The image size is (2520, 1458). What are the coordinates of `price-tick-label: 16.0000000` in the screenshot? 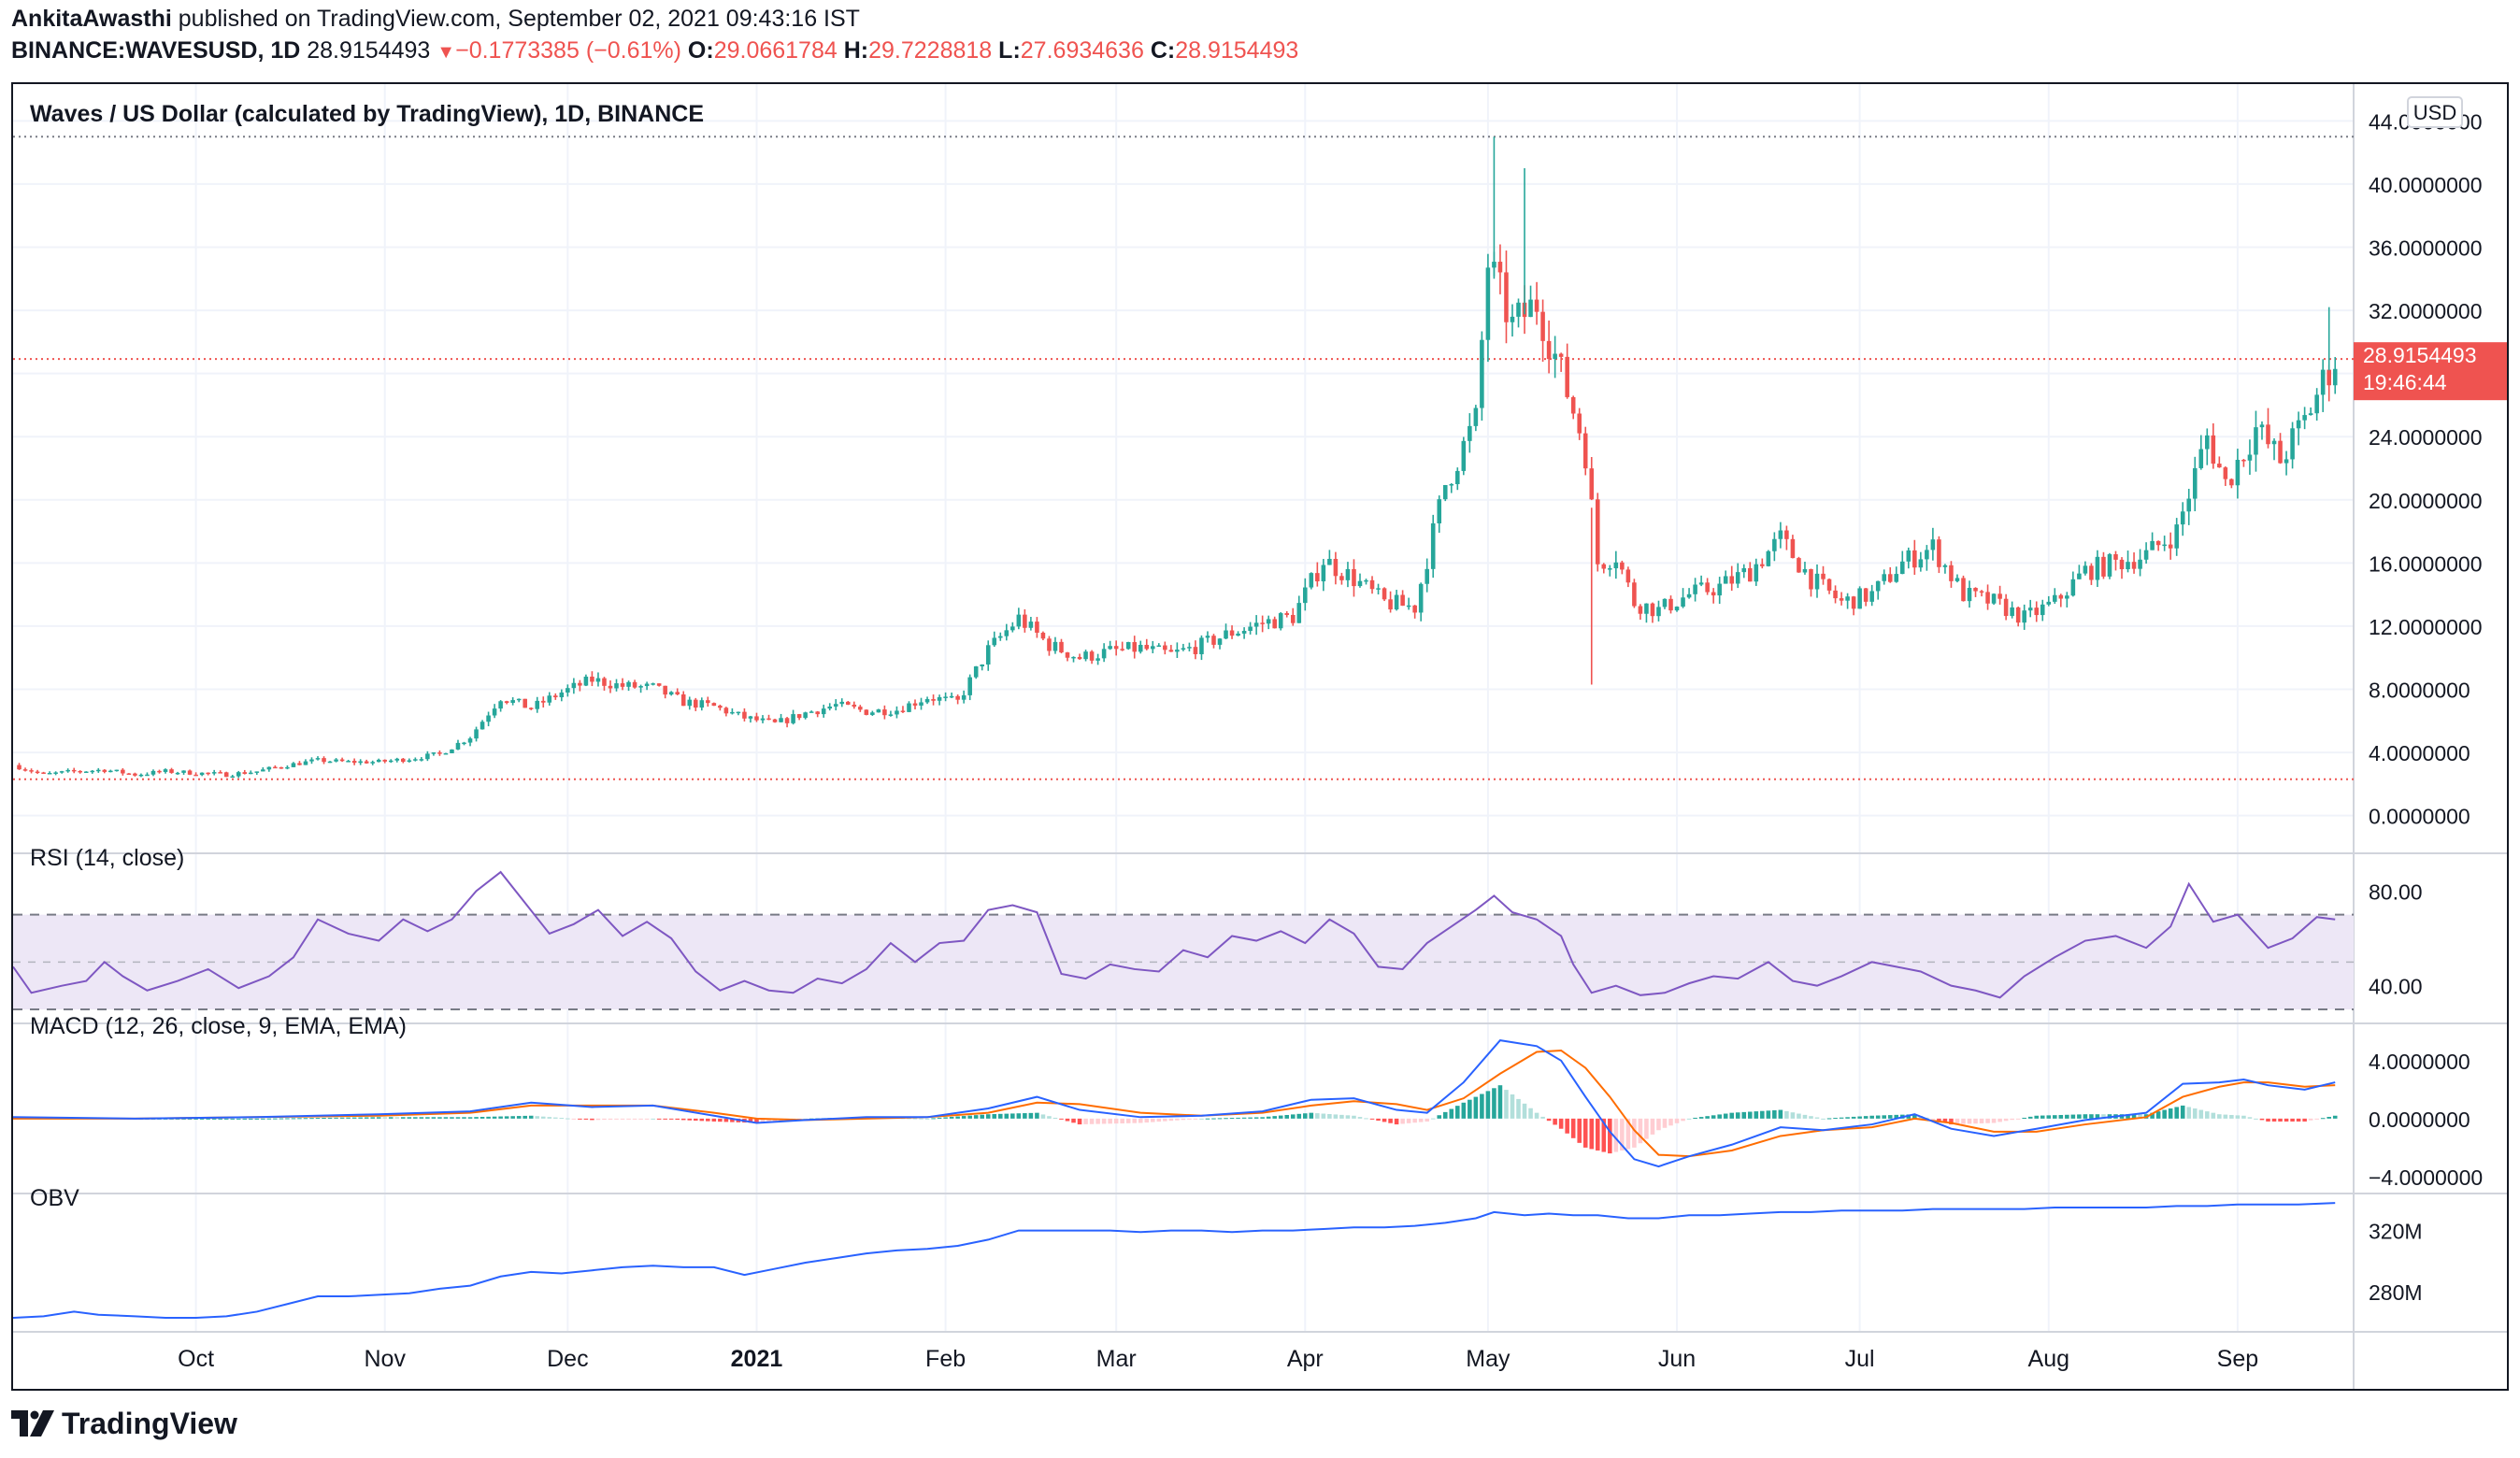 It's located at (2426, 563).